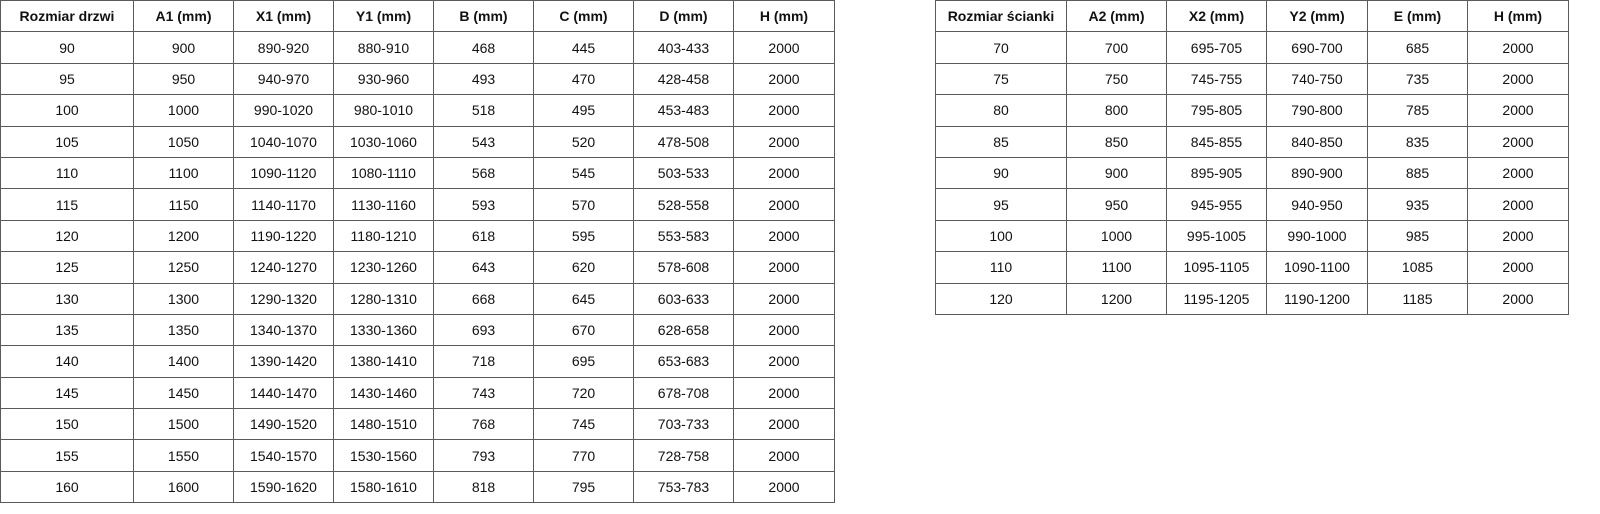 This screenshot has width=1600, height=514. Describe the element at coordinates (483, 455) in the screenshot. I see `table-cell: 793` at that location.